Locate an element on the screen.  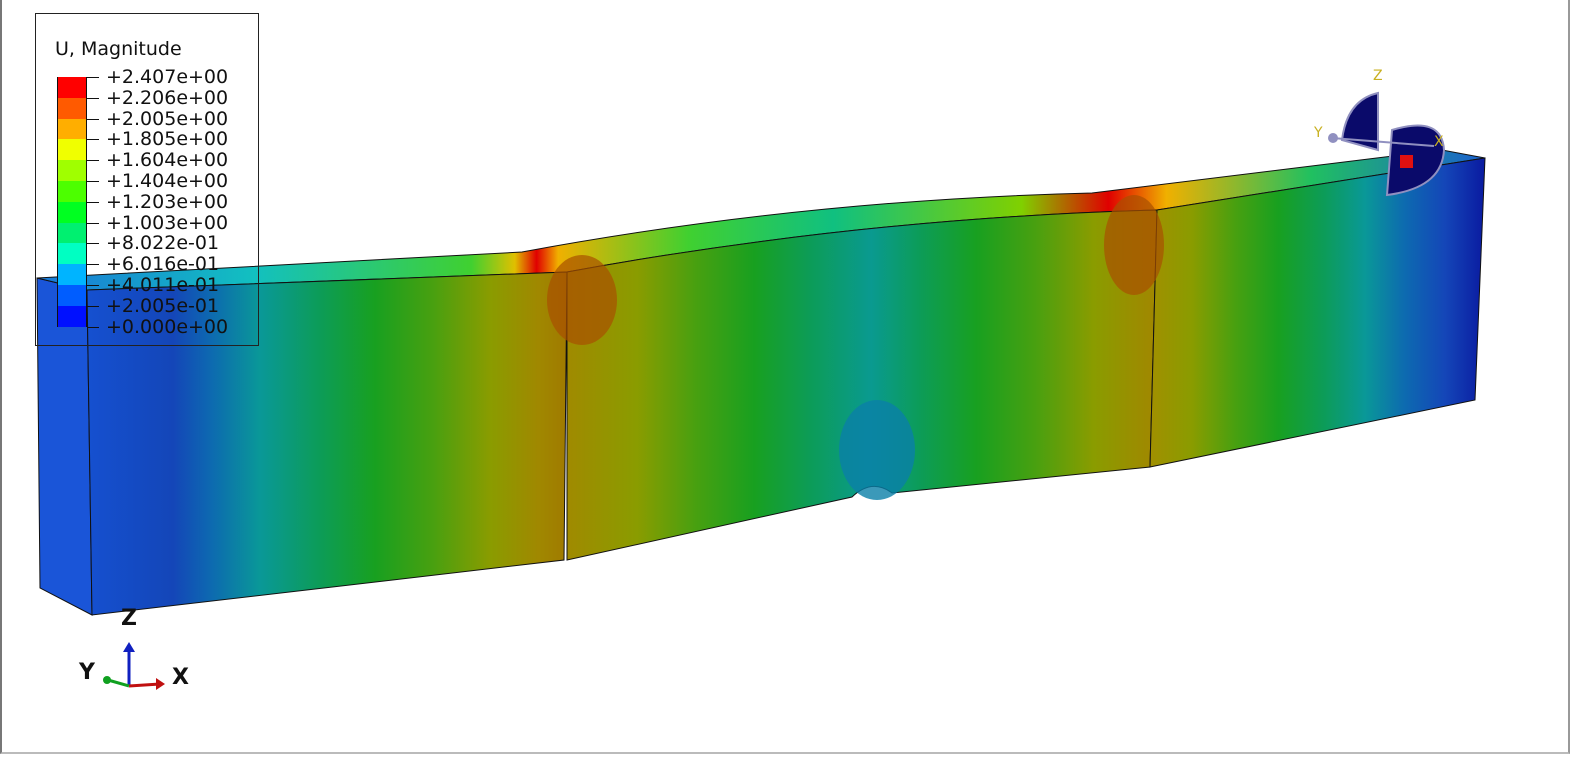
legend-value: +1.003e+00 is located at coordinates (167, 222).